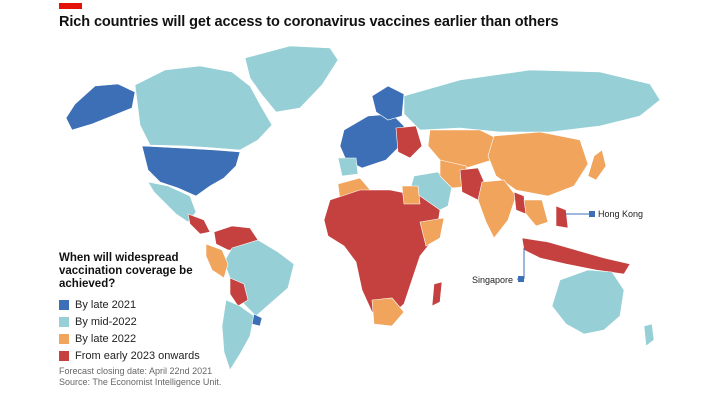 This screenshot has height=402, width=720. Describe the element at coordinates (588, 302) in the screenshot. I see `region-australia` at that location.